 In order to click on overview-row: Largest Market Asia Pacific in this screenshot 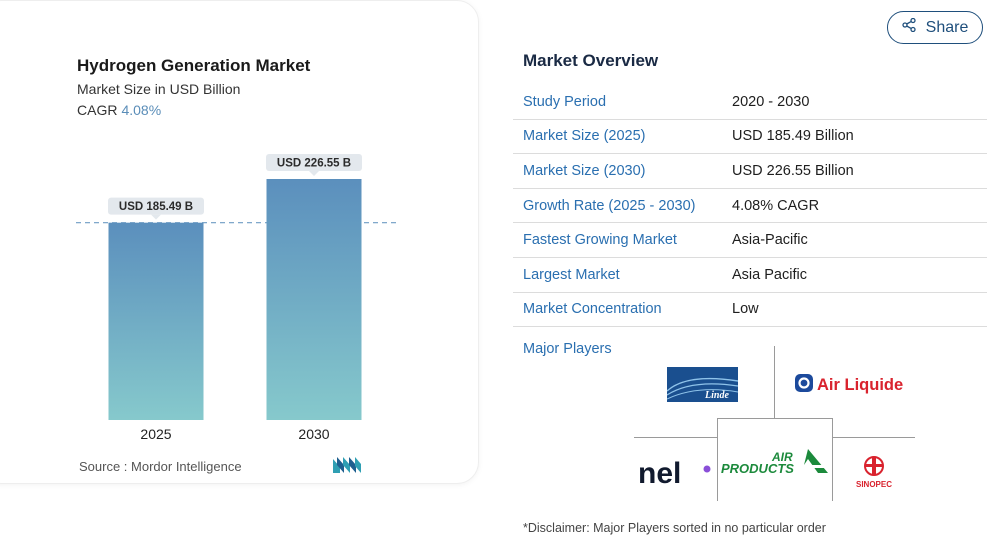, I will do `click(750, 275)`.